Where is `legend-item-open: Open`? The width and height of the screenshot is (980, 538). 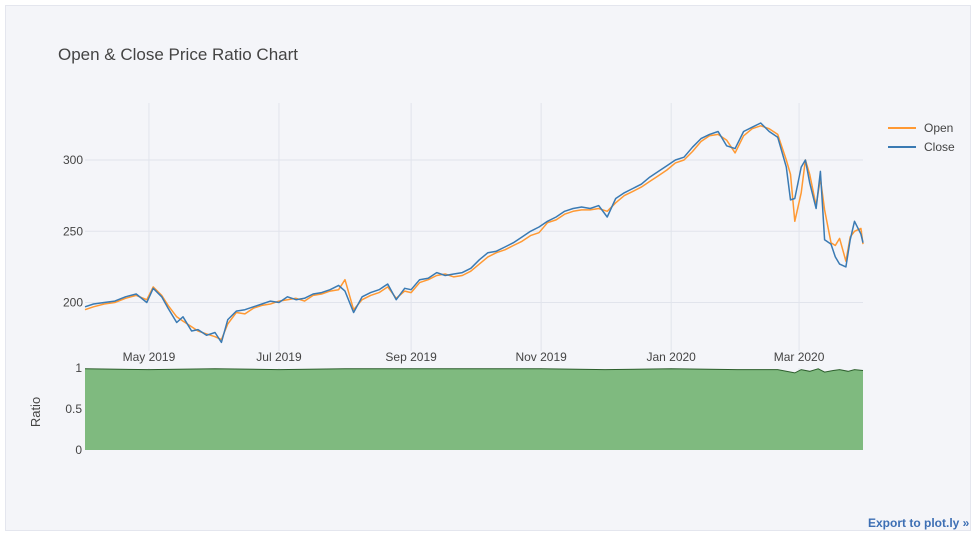 legend-item-open: Open is located at coordinates (921, 127).